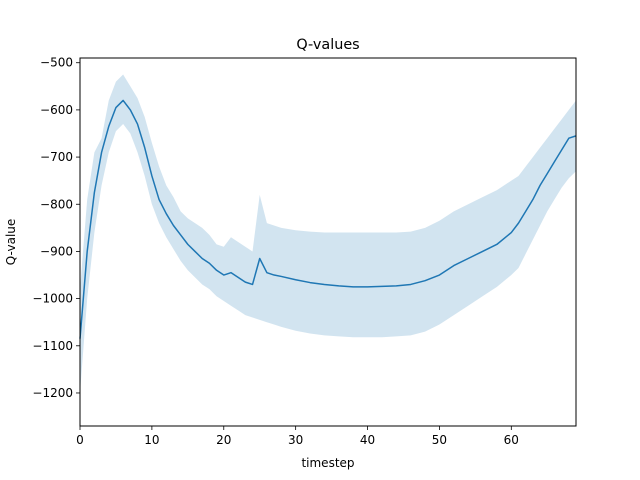  What do you see at coordinates (151, 440) in the screenshot?
I see `x-tick-label: 10` at bounding box center [151, 440].